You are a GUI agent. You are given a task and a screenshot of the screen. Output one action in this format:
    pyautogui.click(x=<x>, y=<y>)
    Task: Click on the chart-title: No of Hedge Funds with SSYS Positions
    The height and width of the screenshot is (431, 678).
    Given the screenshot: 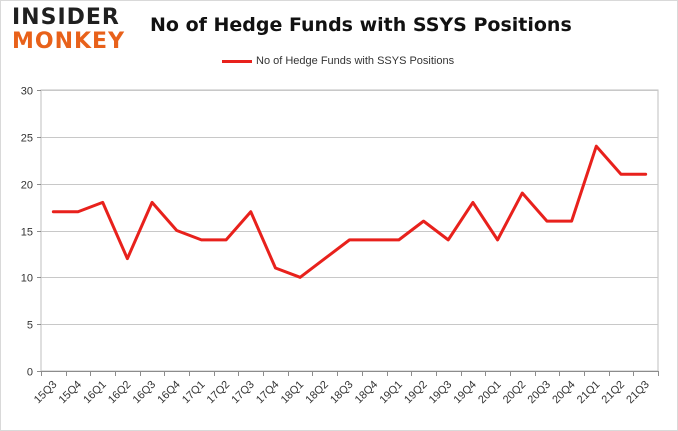 What is the action you would take?
    pyautogui.click(x=361, y=25)
    